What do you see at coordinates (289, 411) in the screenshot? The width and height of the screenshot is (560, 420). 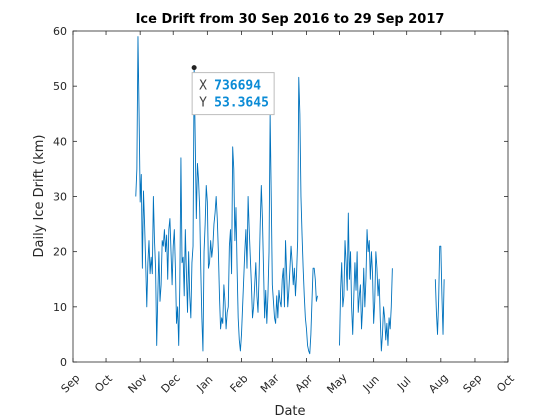 I see `x-axis-label: Date` at bounding box center [289, 411].